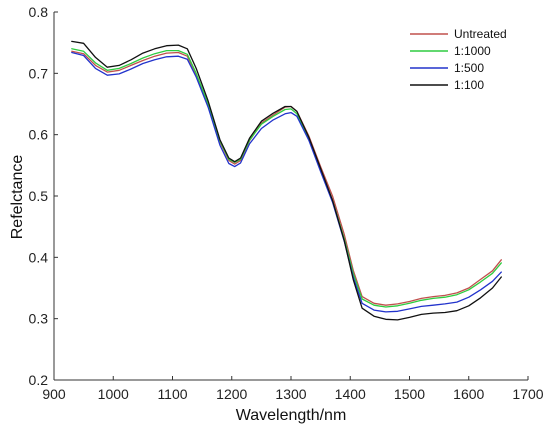  What do you see at coordinates (39, 135) in the screenshot?
I see `y-tick-label: 0.6` at bounding box center [39, 135].